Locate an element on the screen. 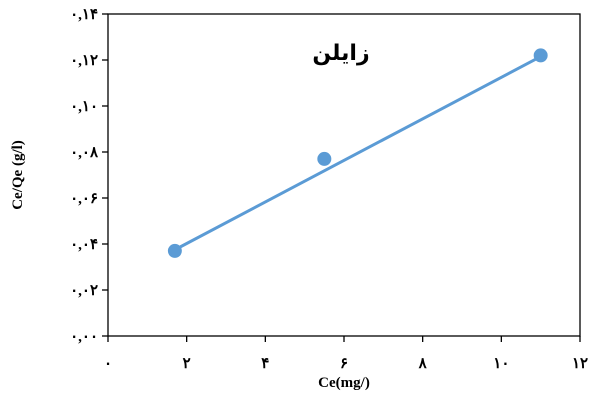 This screenshot has width=593, height=397. x-ticks is located at coordinates (344, 339).